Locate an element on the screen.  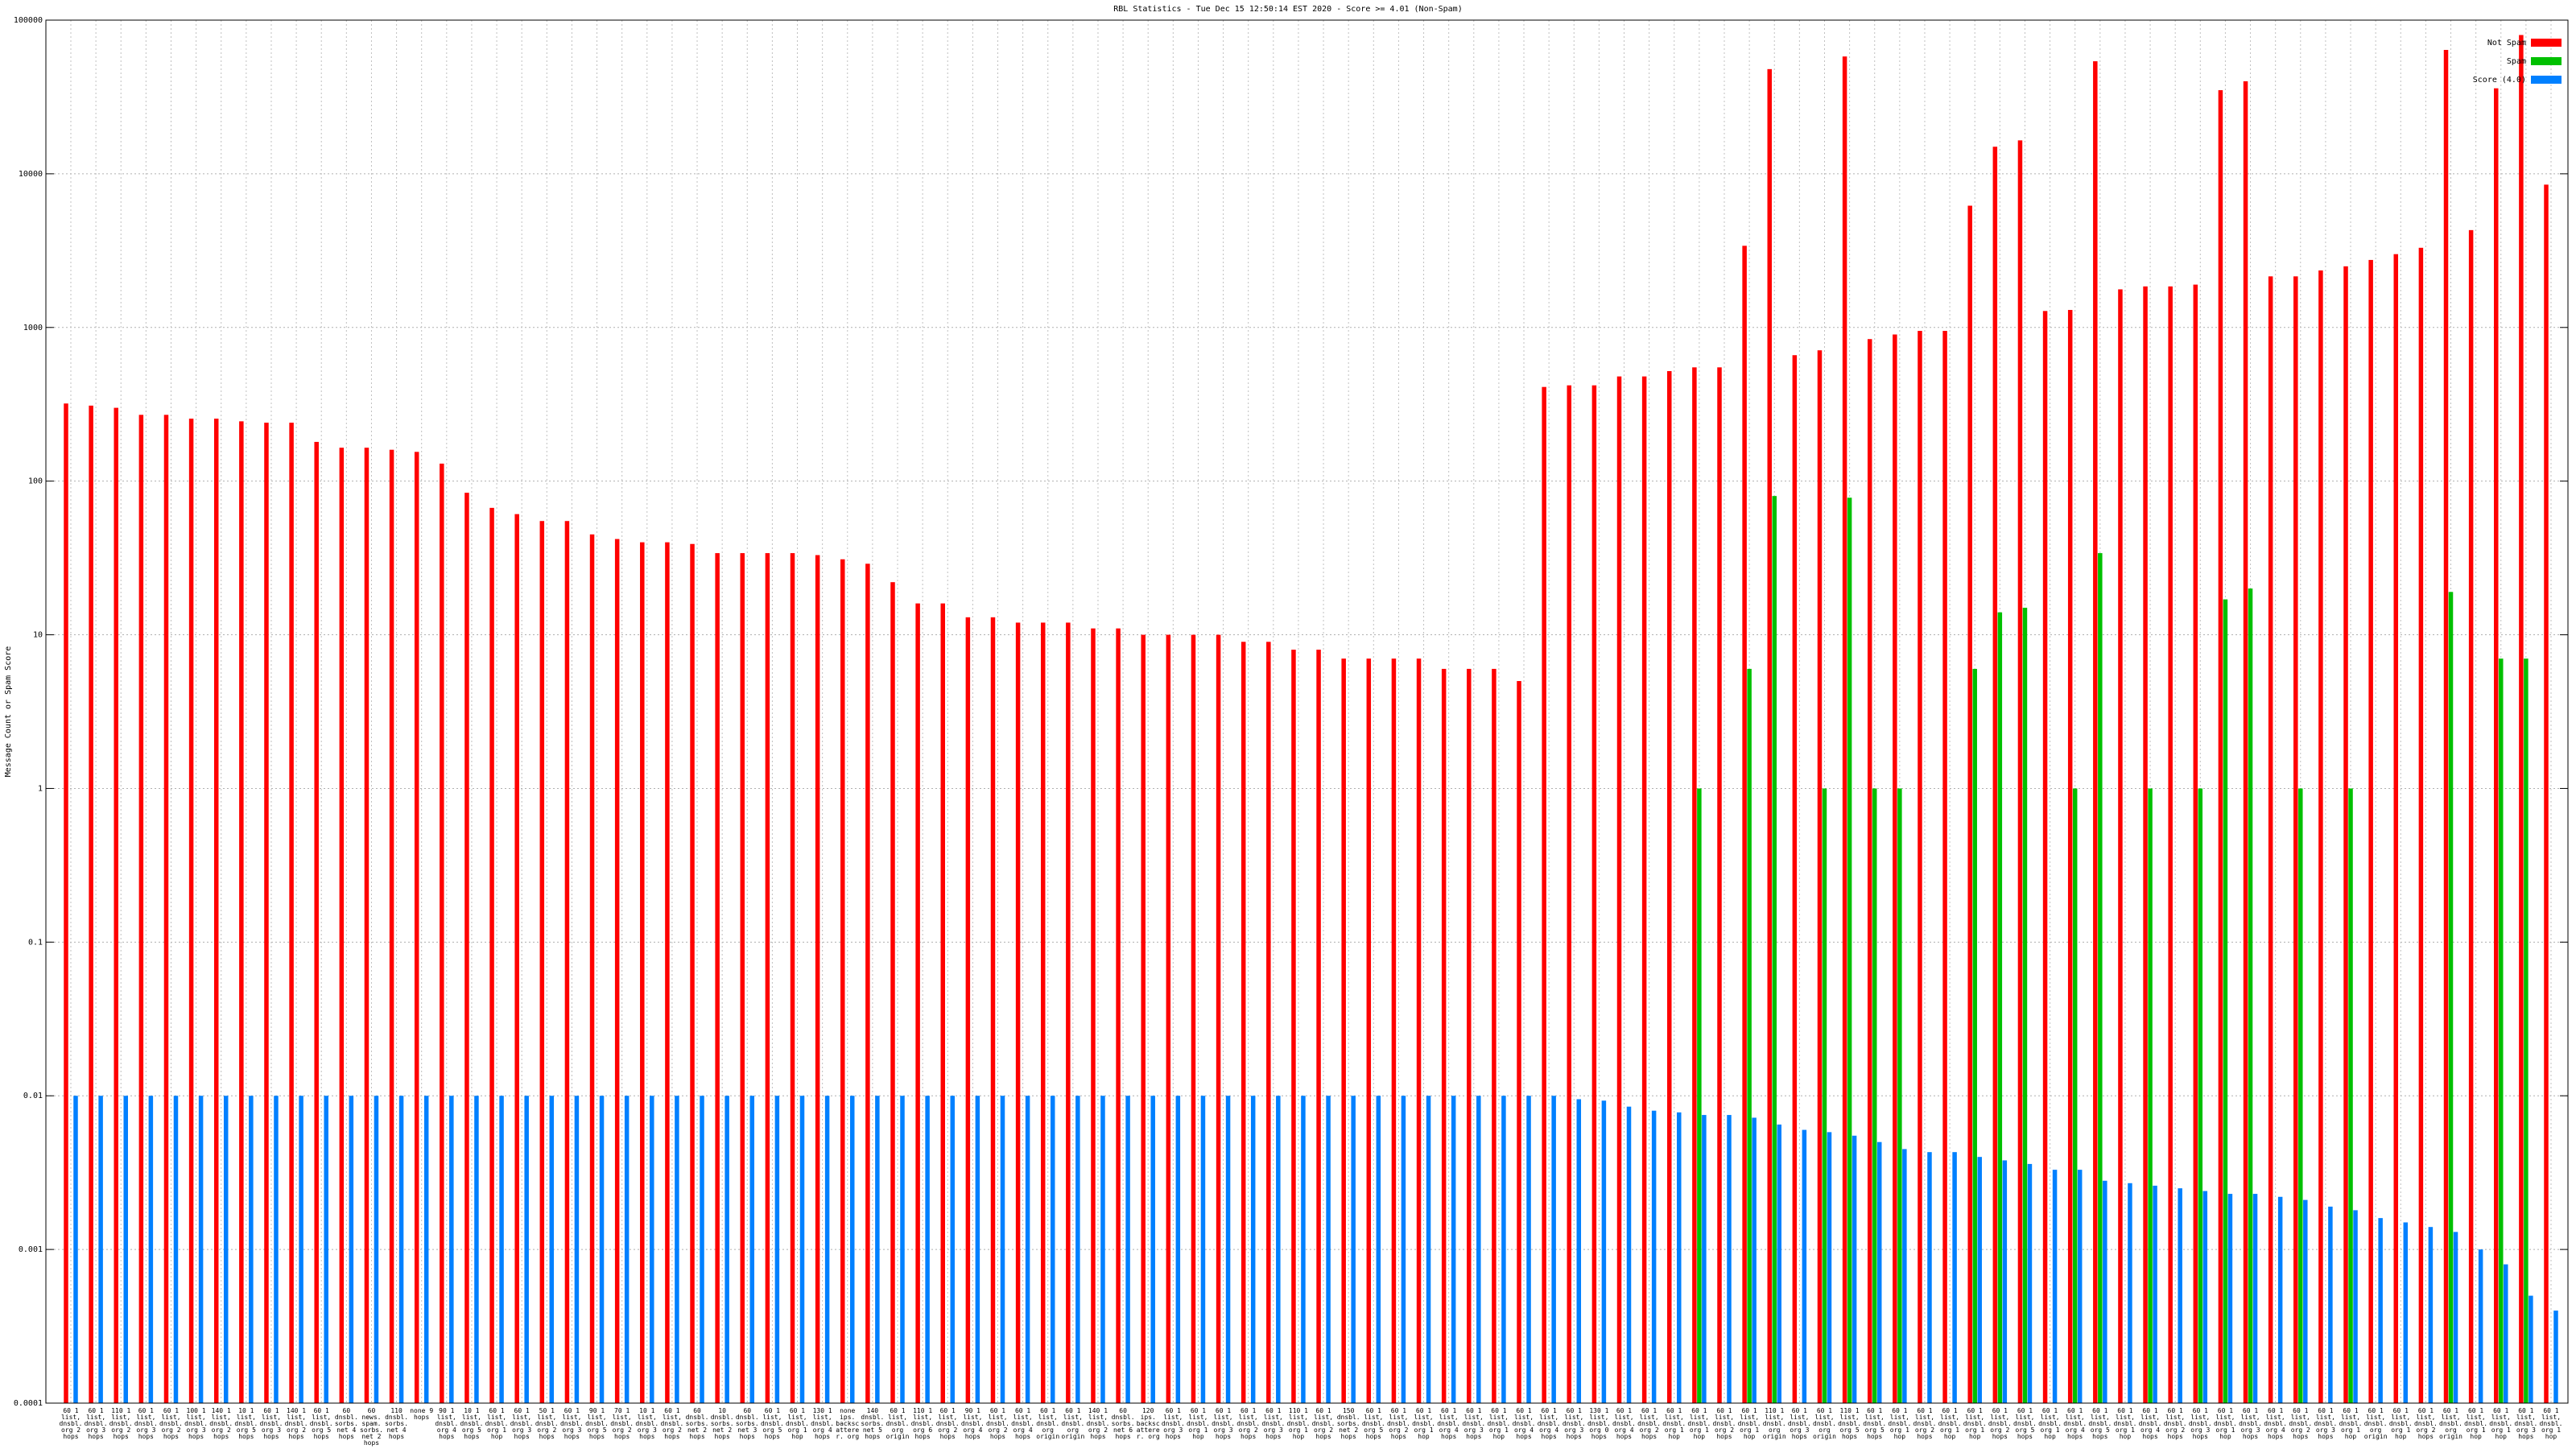
x-tick-label: 10 1 list, dnsbl. org 3 hops is located at coordinates (647, 1424).